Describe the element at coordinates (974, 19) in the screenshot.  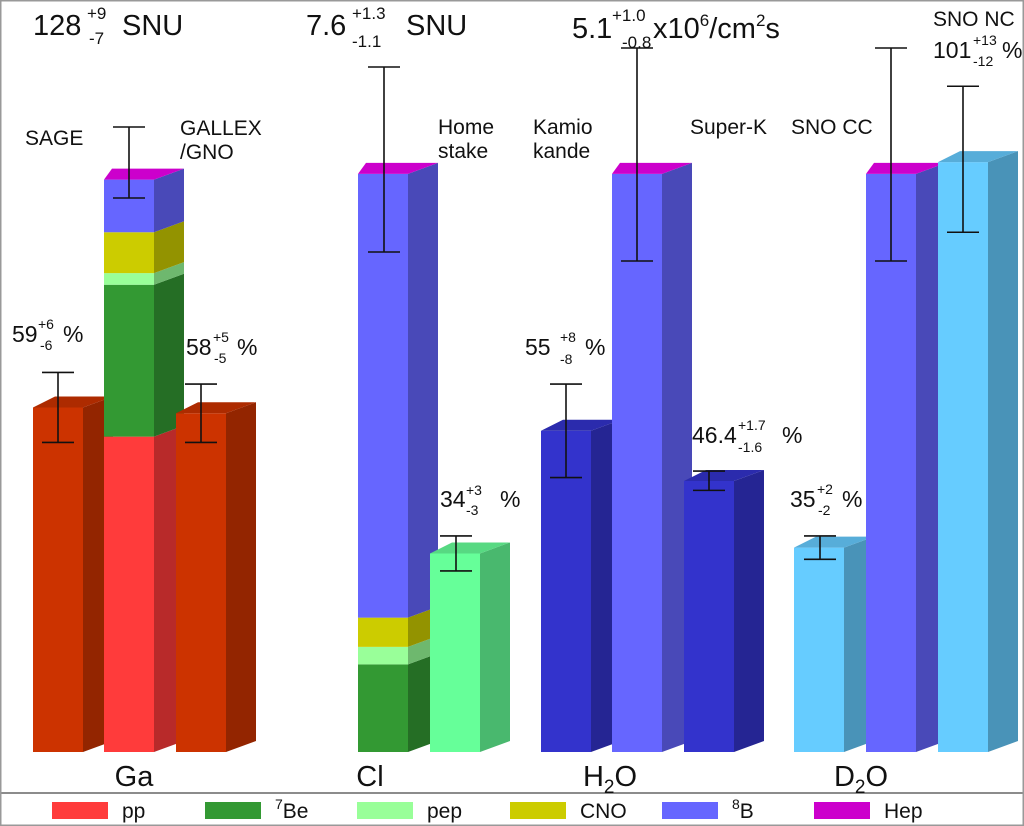
I see `sno-nc-label: SNO NC` at that location.